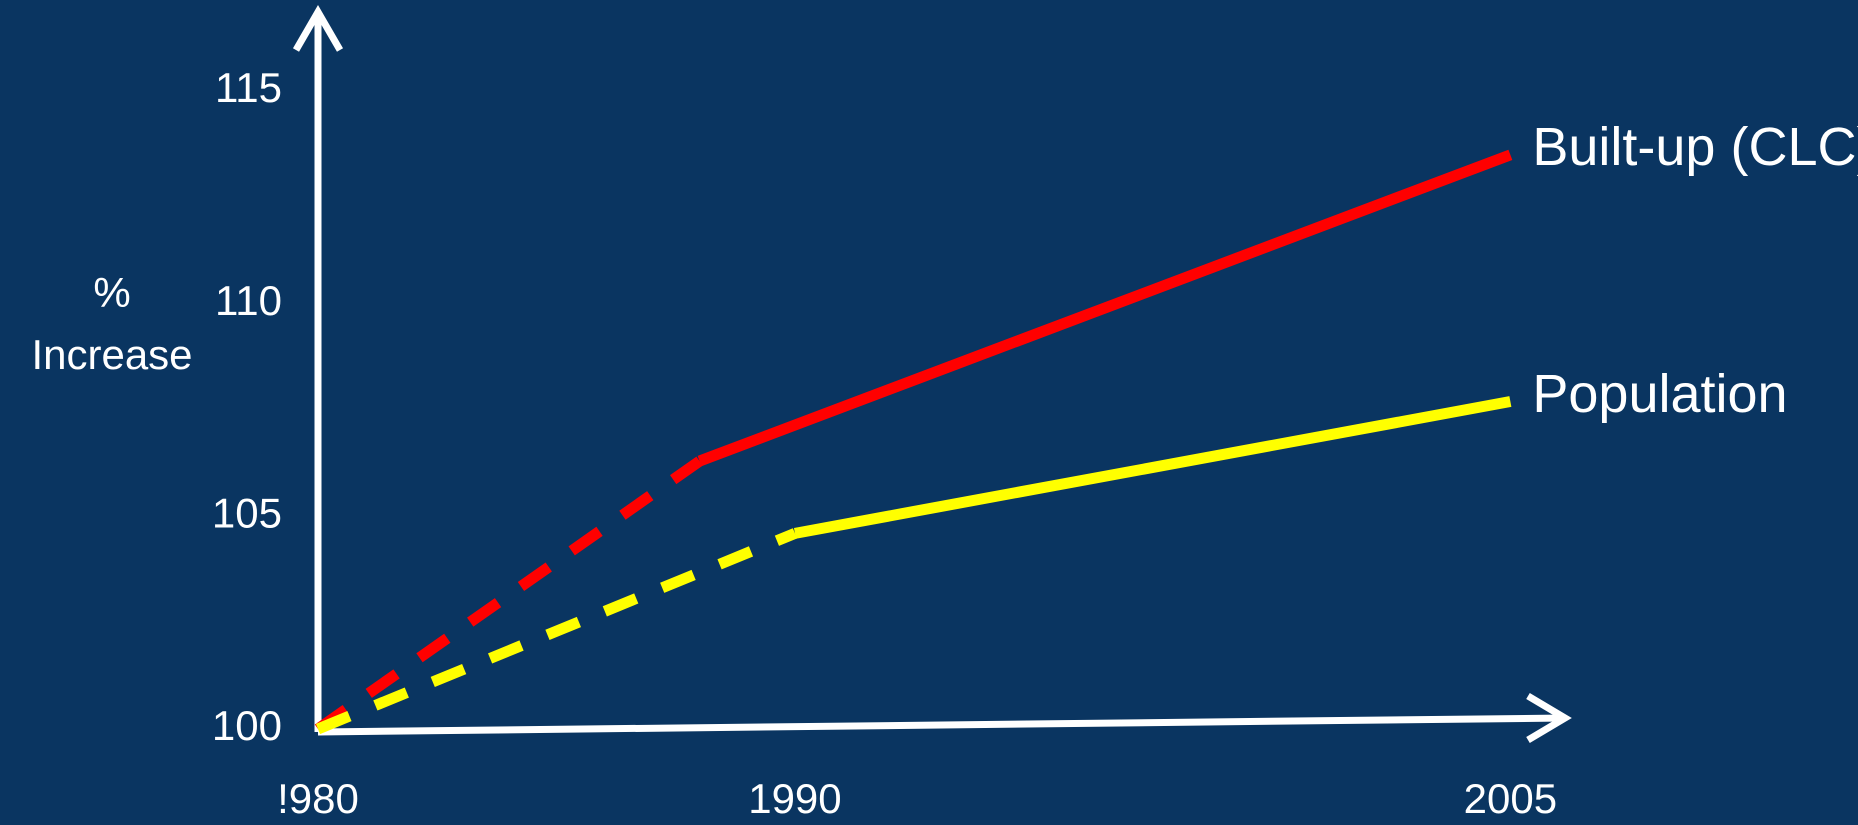 The image size is (1858, 825). I want to click on y-tick-label: 100, so click(247, 725).